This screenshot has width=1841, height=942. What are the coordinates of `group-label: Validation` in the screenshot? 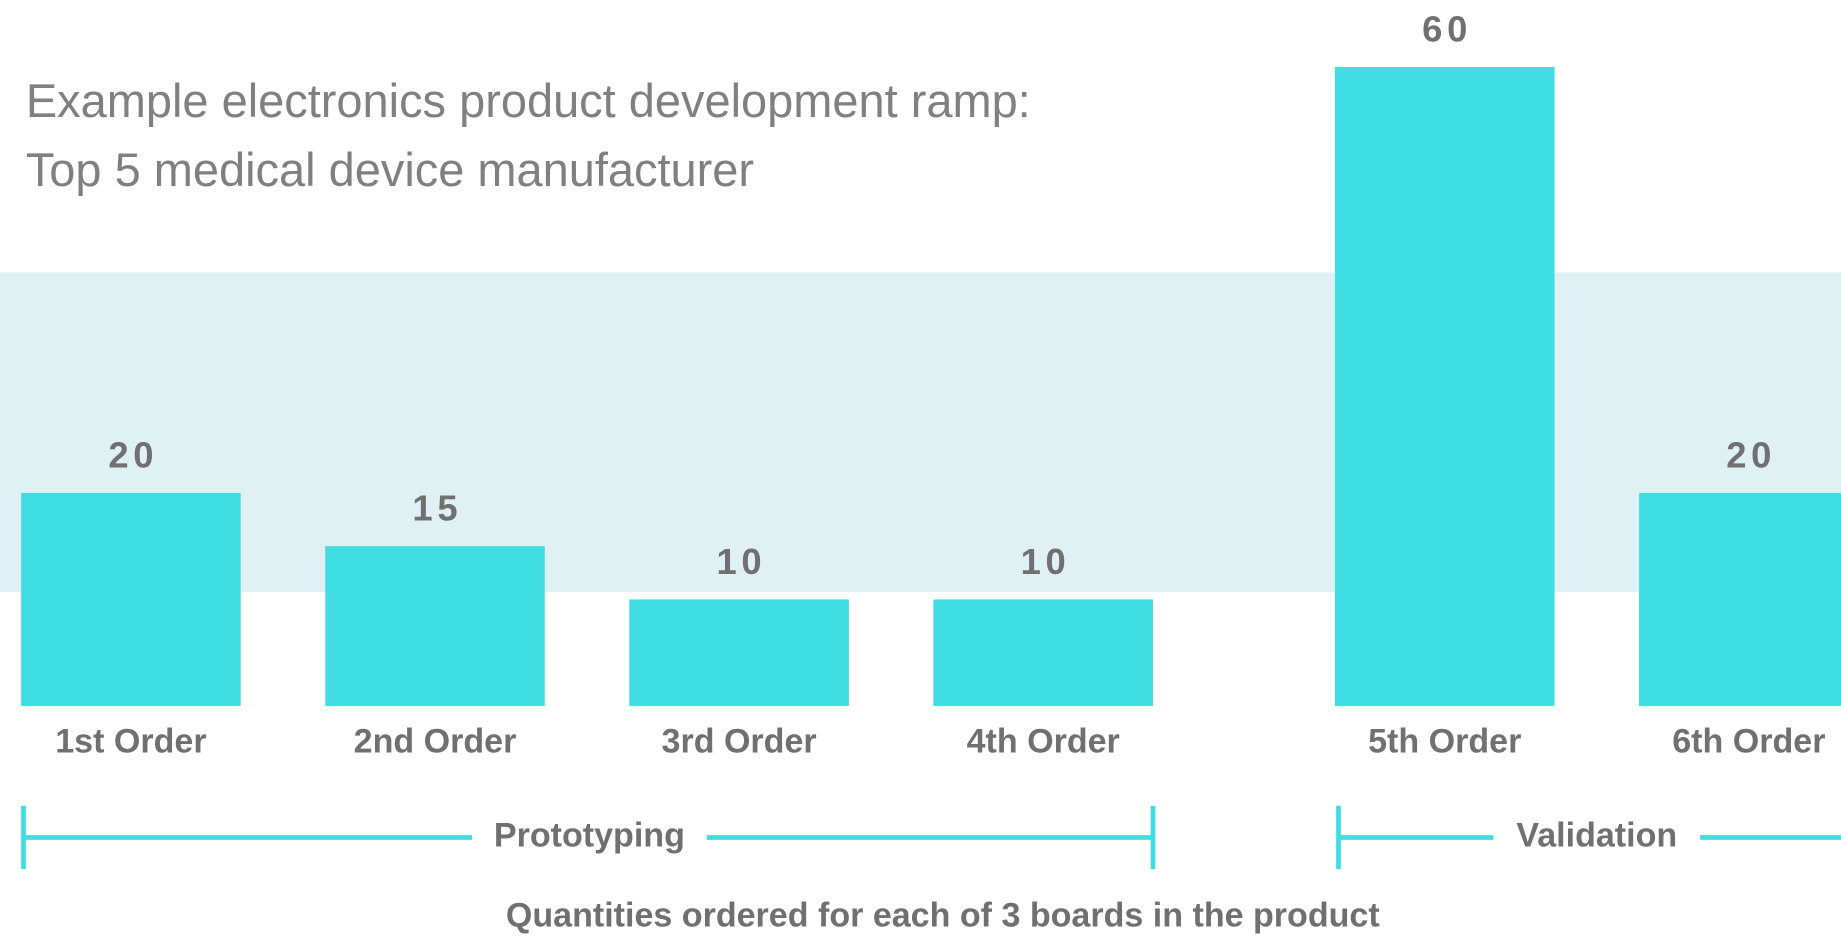 It's located at (1596, 835).